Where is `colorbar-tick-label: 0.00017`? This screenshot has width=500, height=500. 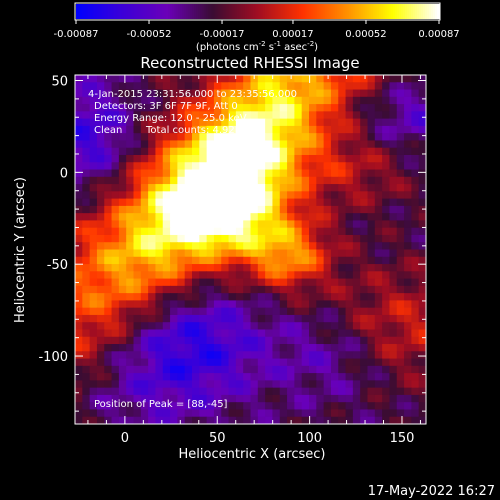 colorbar-tick-label: 0.00017 is located at coordinates (292, 34).